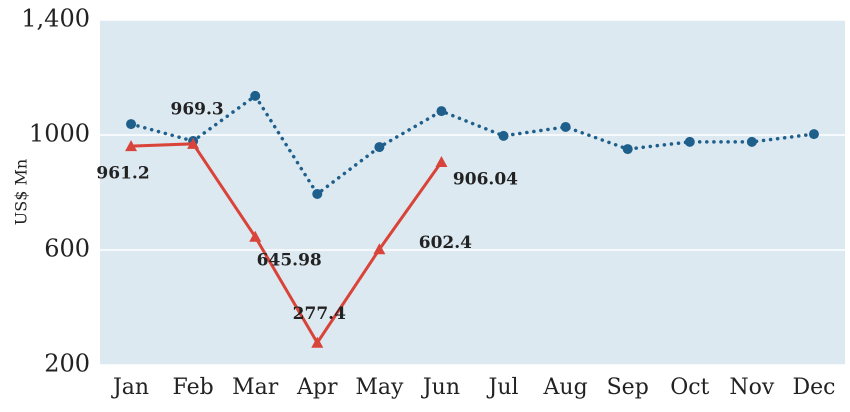  Describe the element at coordinates (751, 387) in the screenshot. I see `x-tick-label: Nov` at that location.